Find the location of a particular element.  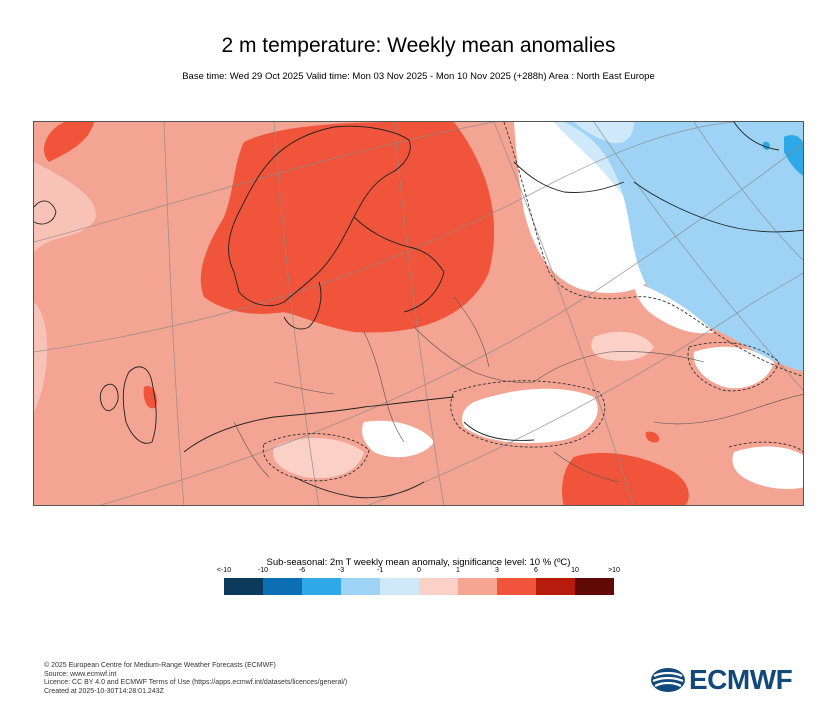

slight-negative-edge is located at coordinates (604, 133).